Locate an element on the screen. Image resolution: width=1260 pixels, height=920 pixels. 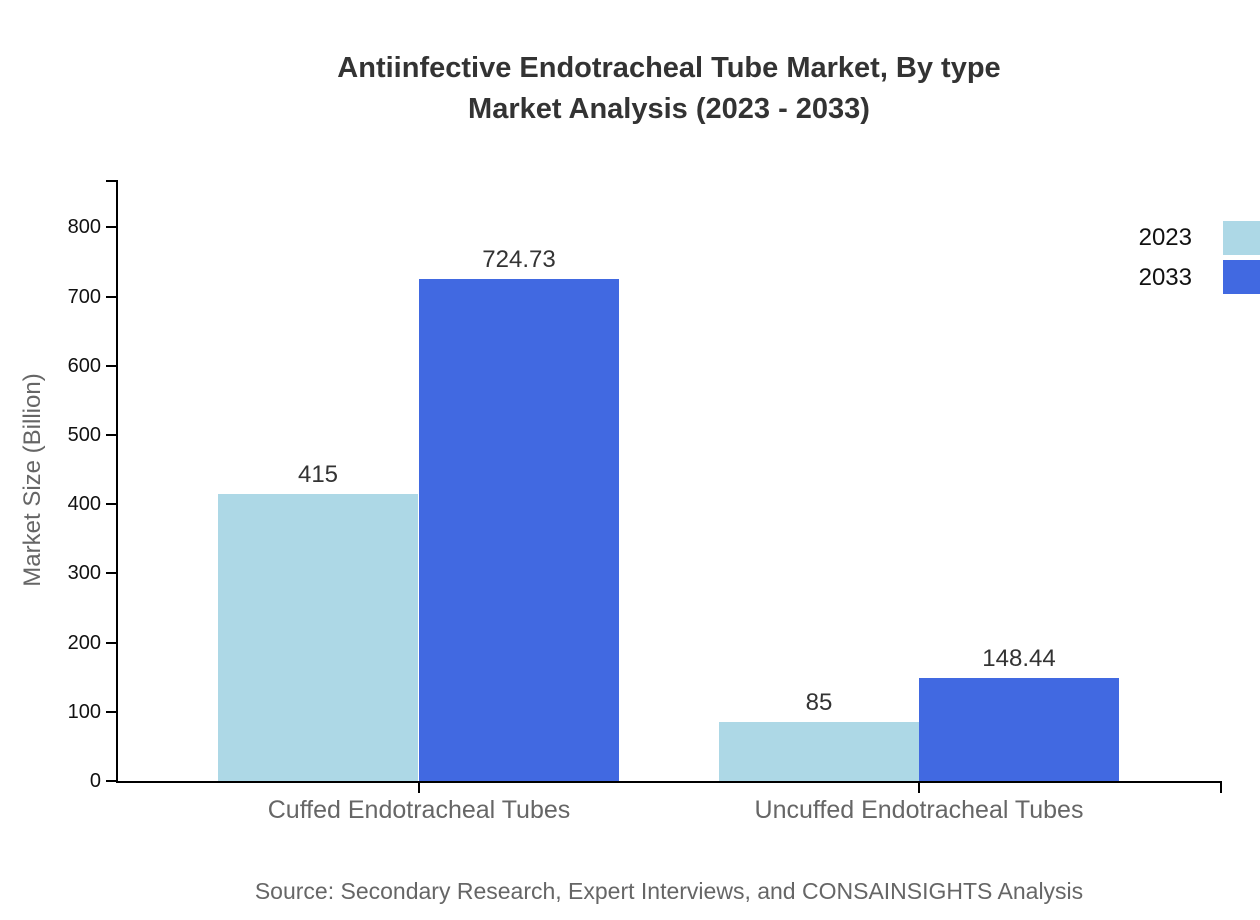
y-tick-label: 400 is located at coordinates (84, 504).